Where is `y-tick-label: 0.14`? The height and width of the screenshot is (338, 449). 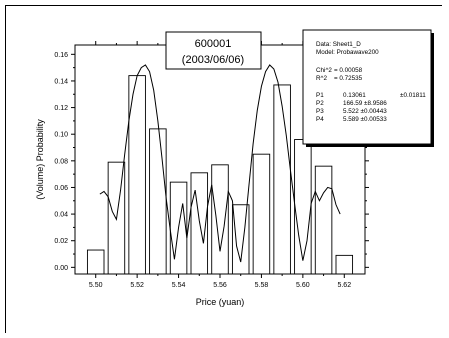 y-tick-label: 0.14 is located at coordinates (61, 81).